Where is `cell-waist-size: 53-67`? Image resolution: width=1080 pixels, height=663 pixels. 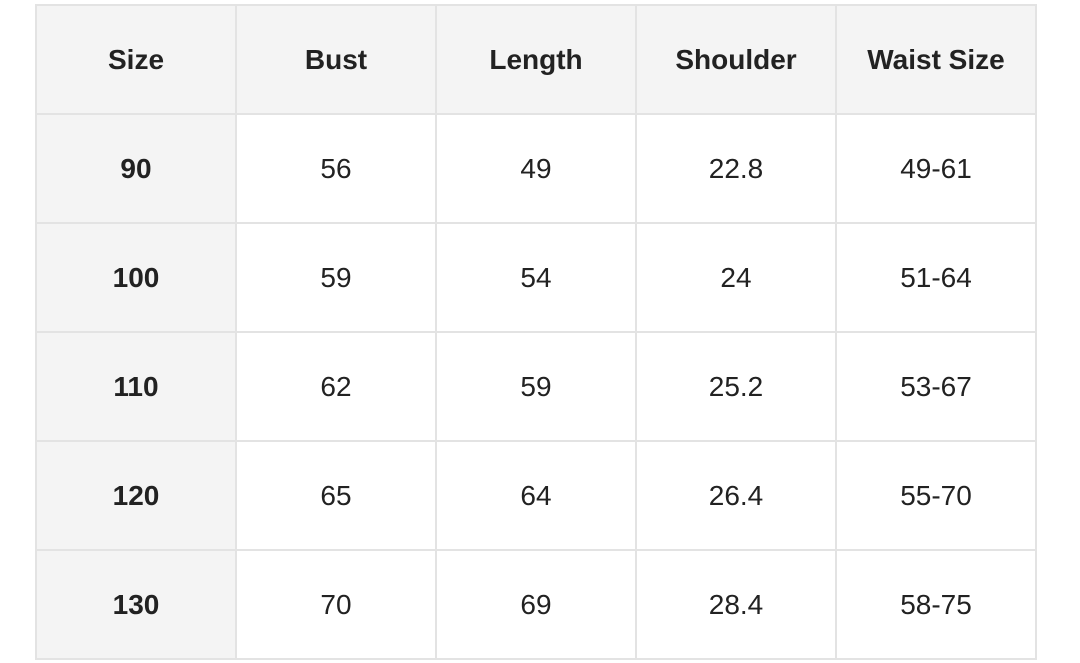
cell-waist-size: 53-67 is located at coordinates (936, 386).